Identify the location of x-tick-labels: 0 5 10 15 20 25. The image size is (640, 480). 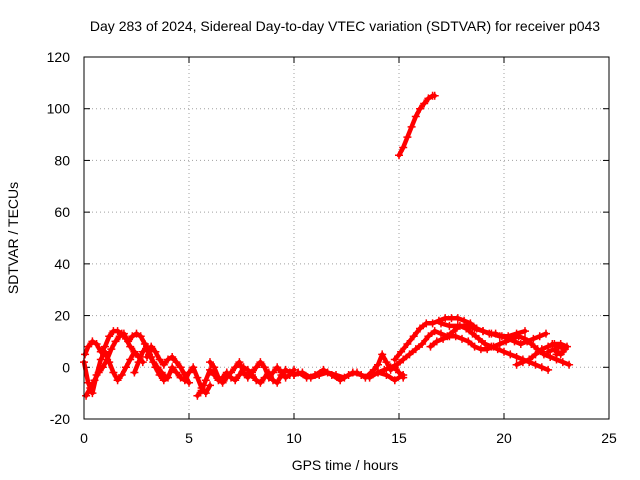
(348, 438).